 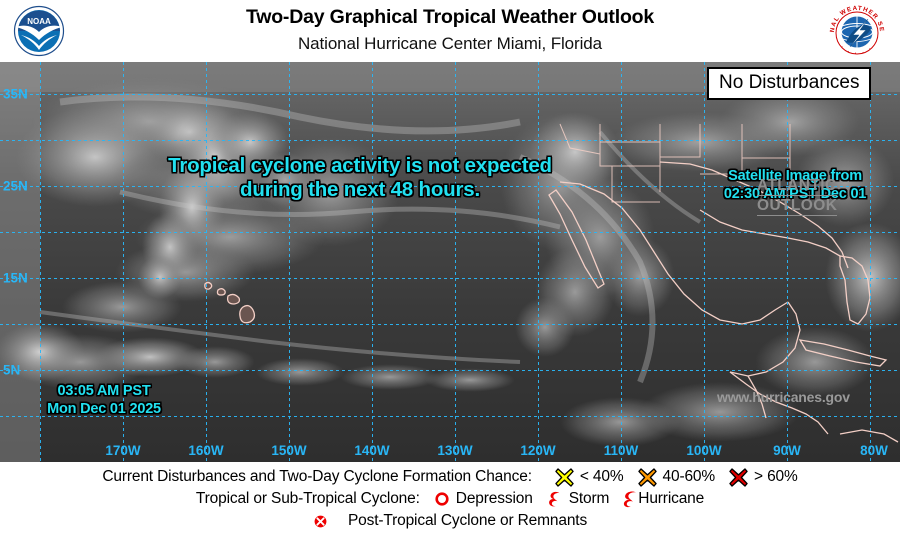 What do you see at coordinates (360, 189) in the screenshot?
I see `outlook-message-line2: during the next 48 hours.` at bounding box center [360, 189].